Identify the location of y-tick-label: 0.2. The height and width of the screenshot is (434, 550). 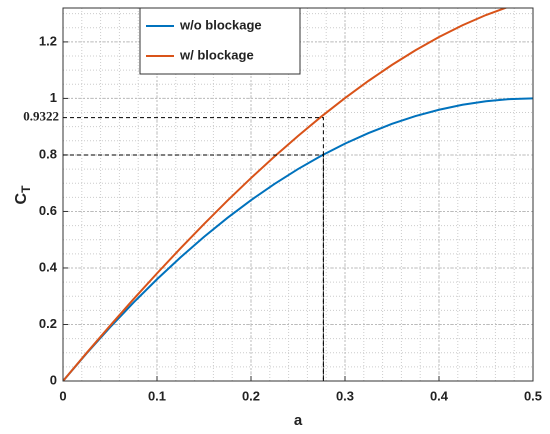
(48, 323).